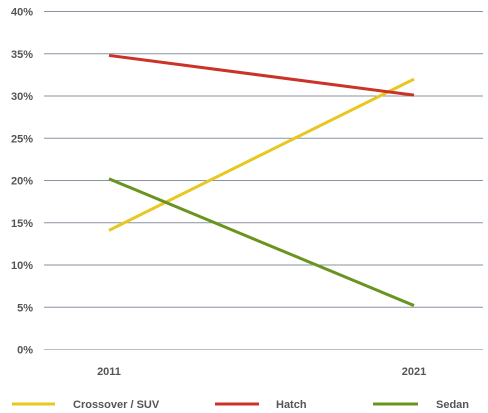 The height and width of the screenshot is (413, 488). I want to click on legend: Crossover / SUV Hatch Sedan, so click(240, 405).